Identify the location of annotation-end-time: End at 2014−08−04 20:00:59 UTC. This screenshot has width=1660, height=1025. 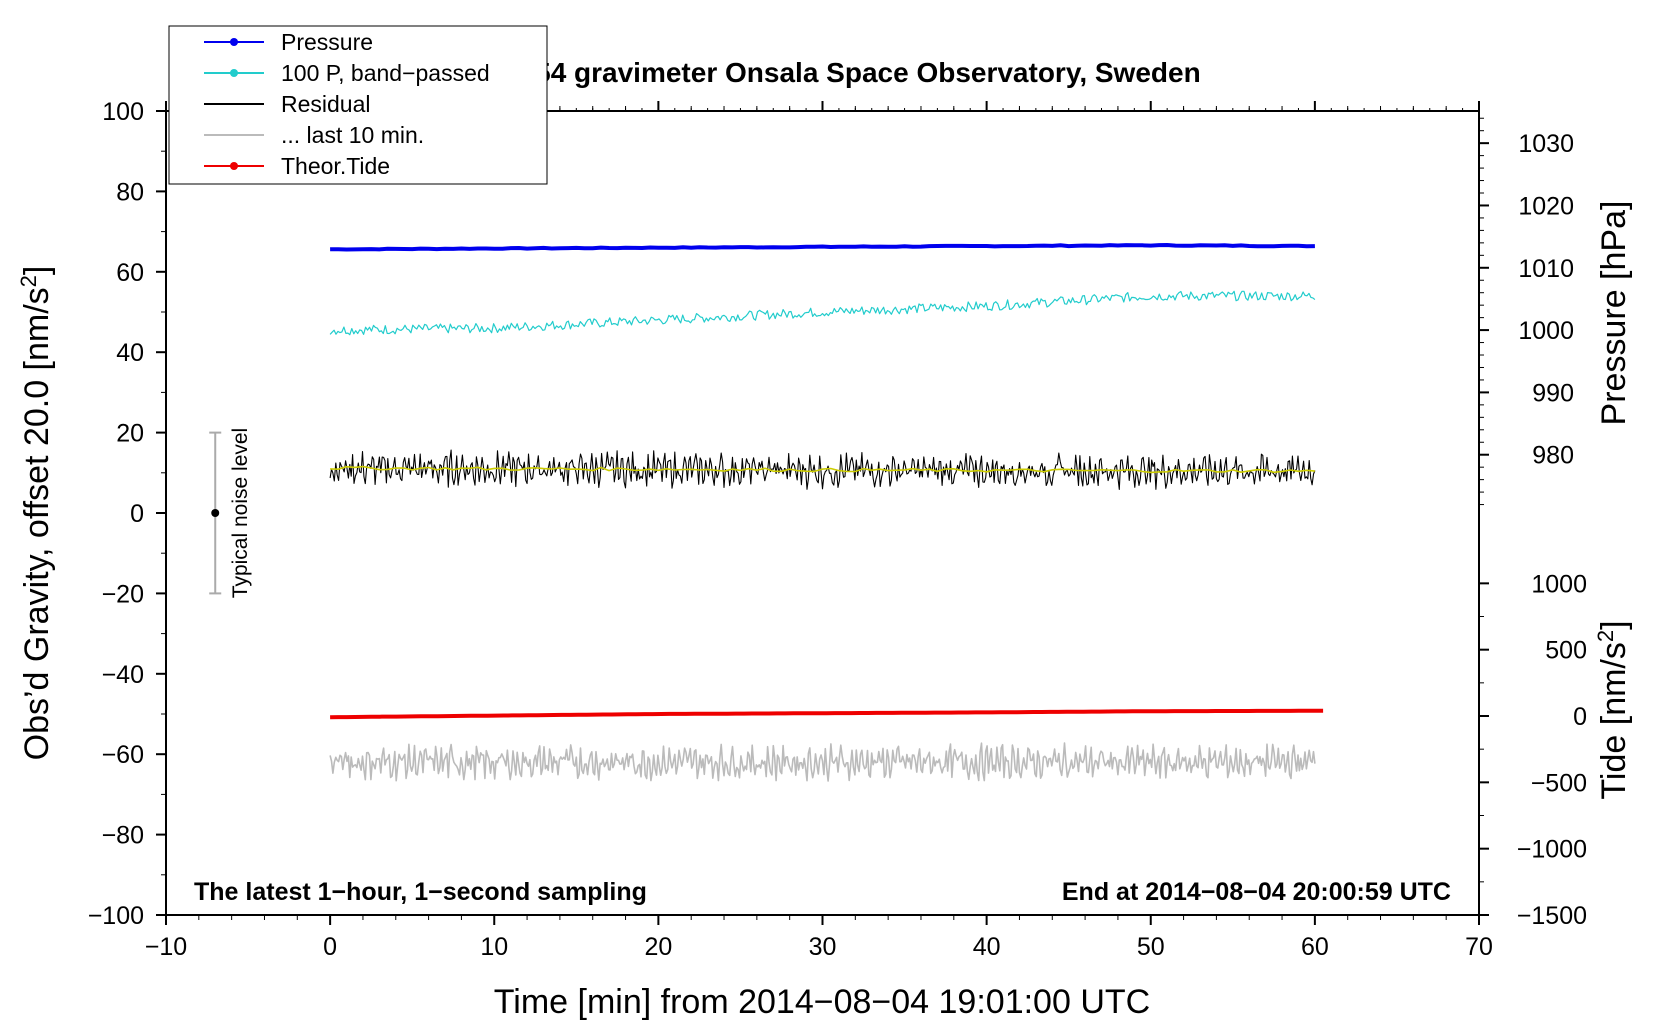
(1256, 892).